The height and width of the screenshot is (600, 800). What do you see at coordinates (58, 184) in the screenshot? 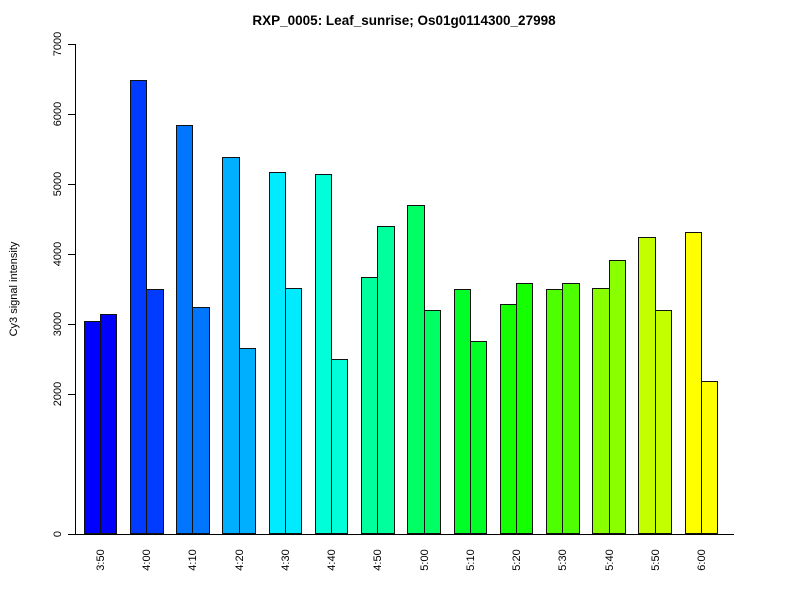
I see `y-tick-label: 5000` at bounding box center [58, 184].